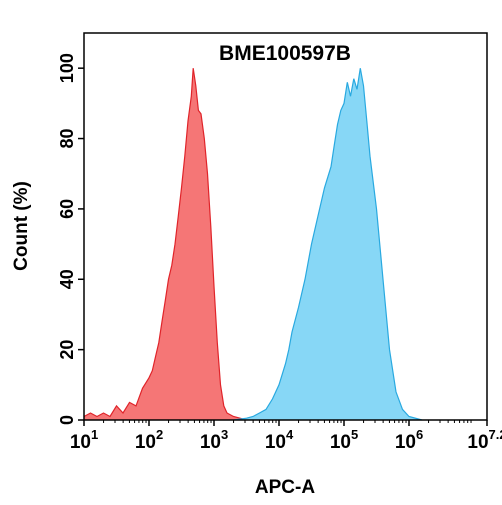  I want to click on x-tick-label: 10³, so click(214, 440).